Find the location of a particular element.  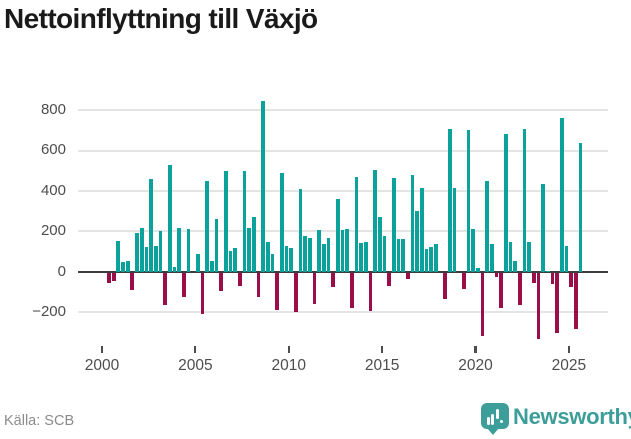

x-axis-label: 2020 is located at coordinates (475, 365).